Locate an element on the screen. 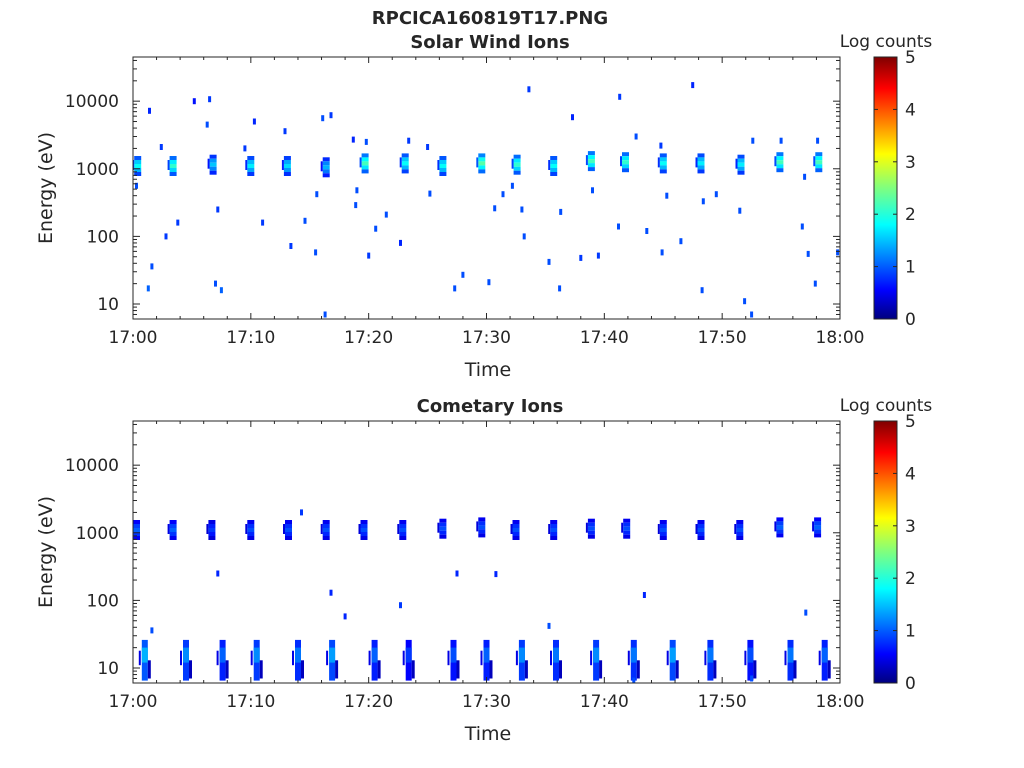  colorbar-tick-label: 4 is located at coordinates (910, 474).